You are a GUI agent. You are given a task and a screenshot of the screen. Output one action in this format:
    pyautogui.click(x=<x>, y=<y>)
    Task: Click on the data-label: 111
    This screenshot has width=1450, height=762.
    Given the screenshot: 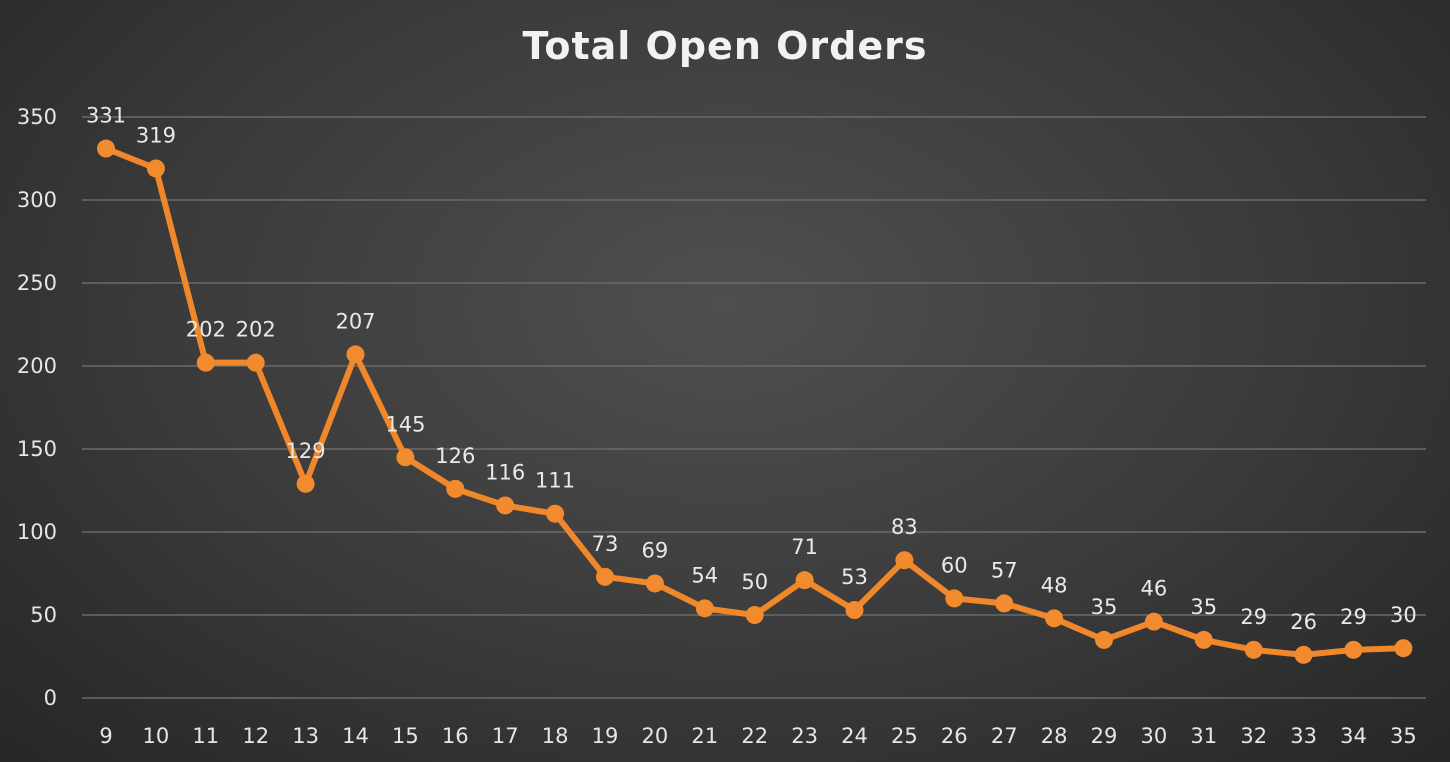 What is the action you would take?
    pyautogui.click(x=555, y=481)
    